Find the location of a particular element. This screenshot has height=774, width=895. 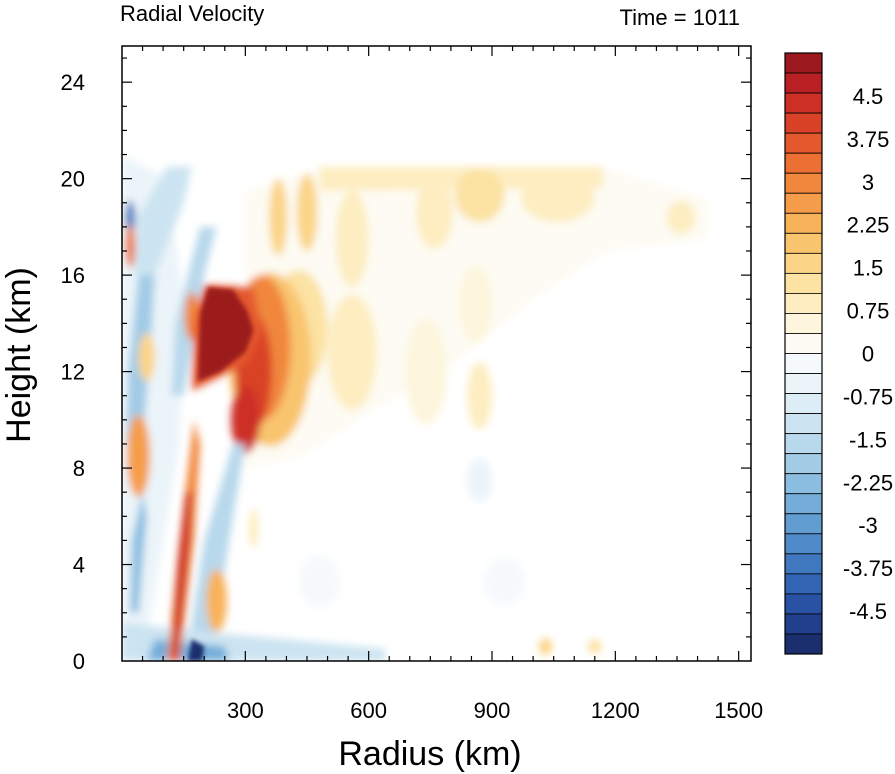

x-tick-label: 1200 is located at coordinates (615, 710).